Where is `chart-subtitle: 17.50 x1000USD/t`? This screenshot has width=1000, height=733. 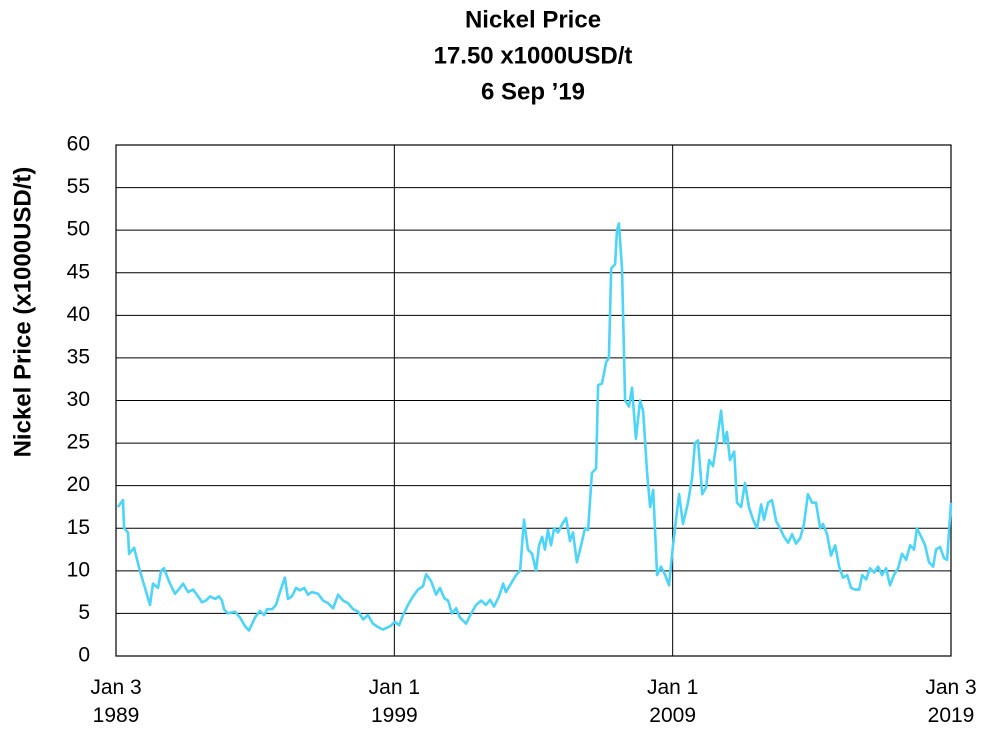 chart-subtitle: 17.50 x1000USD/t is located at coordinates (533, 55).